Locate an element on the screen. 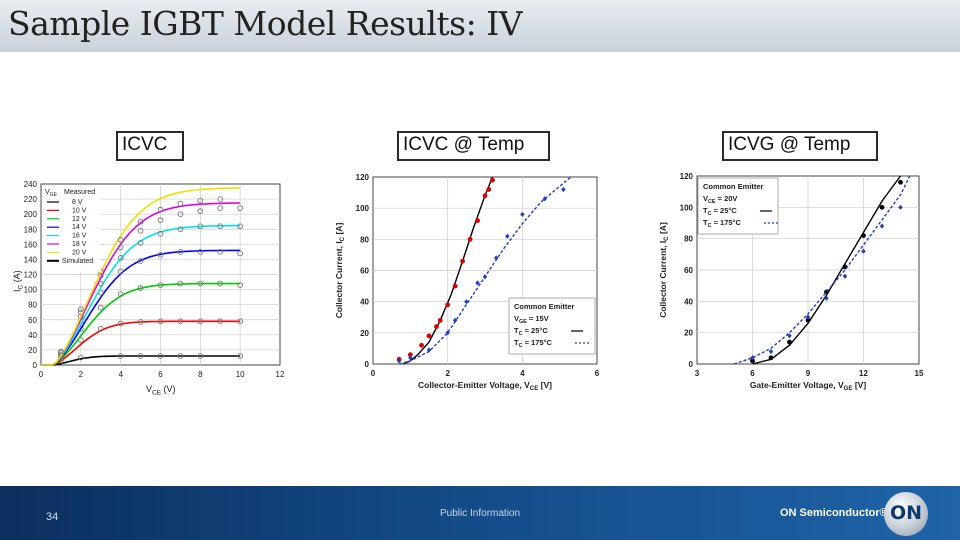  legend-title-measured: Measured is located at coordinates (79, 192).